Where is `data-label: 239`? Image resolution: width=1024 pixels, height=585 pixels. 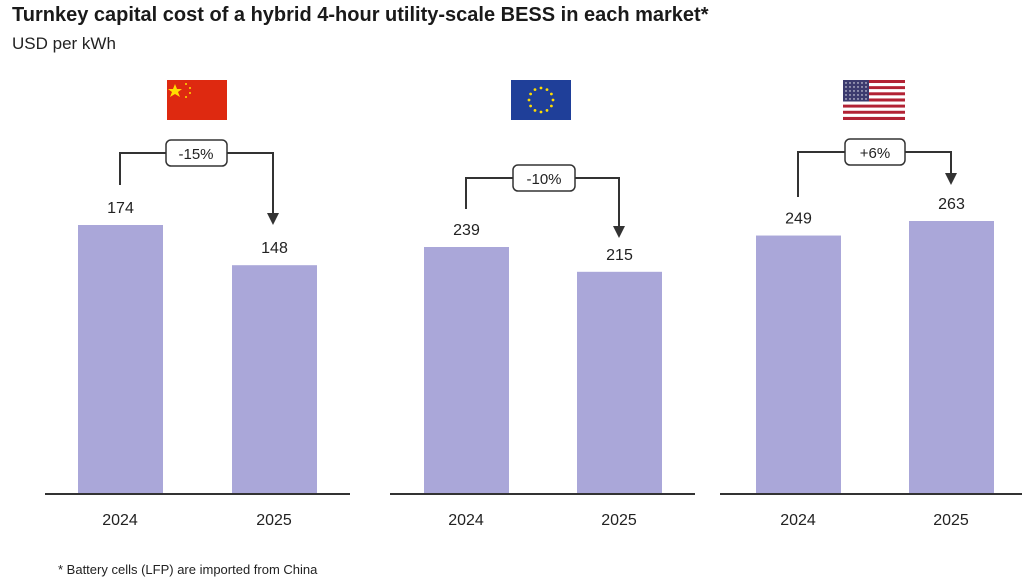
data-label: 239 is located at coordinates (466, 230).